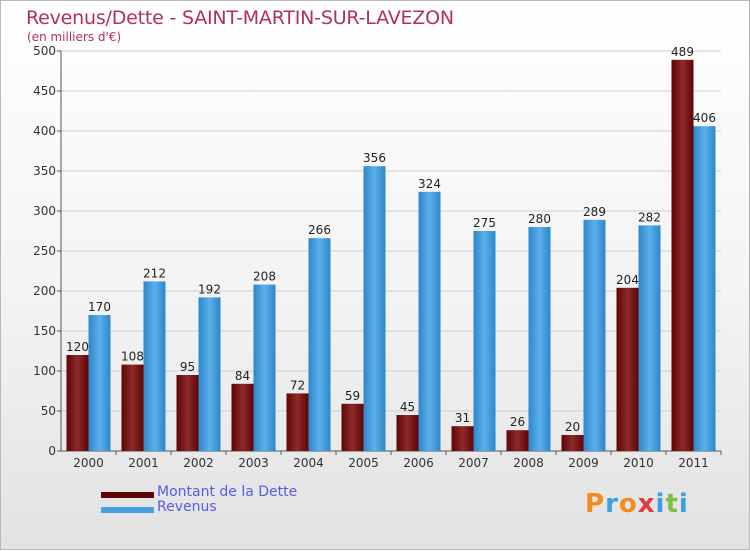  What do you see at coordinates (484, 341) in the screenshot?
I see `bar-revenus-2007` at bounding box center [484, 341].